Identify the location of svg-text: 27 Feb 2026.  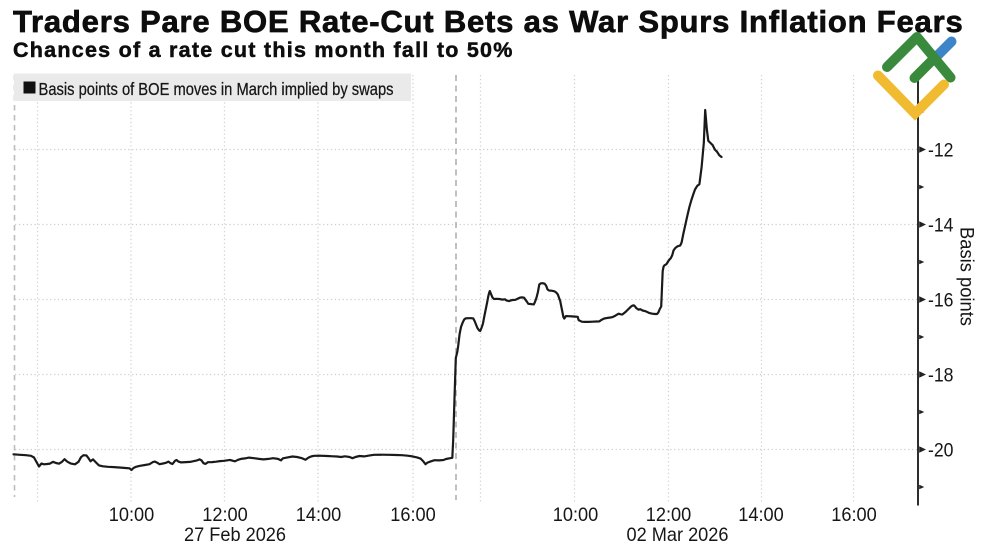
(235, 534).